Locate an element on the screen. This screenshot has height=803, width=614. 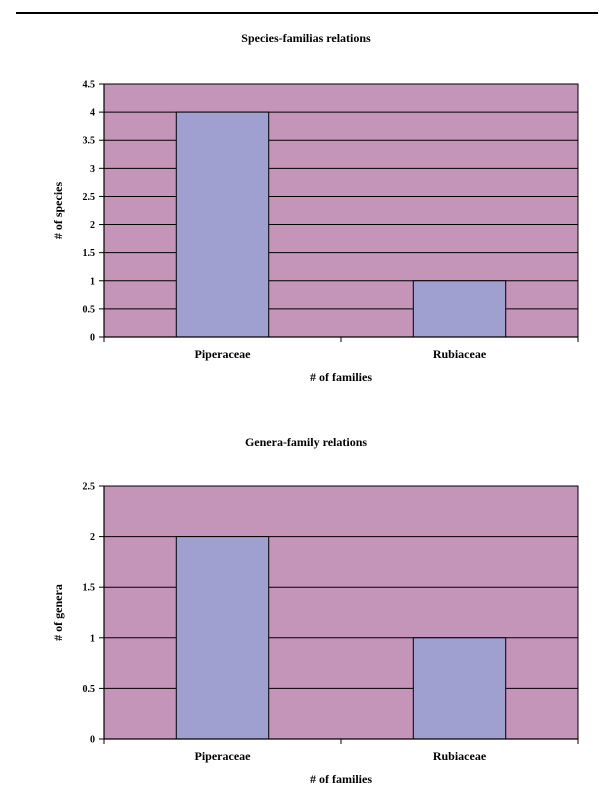
chart1-y-tick-label: 1 is located at coordinates (92, 281).